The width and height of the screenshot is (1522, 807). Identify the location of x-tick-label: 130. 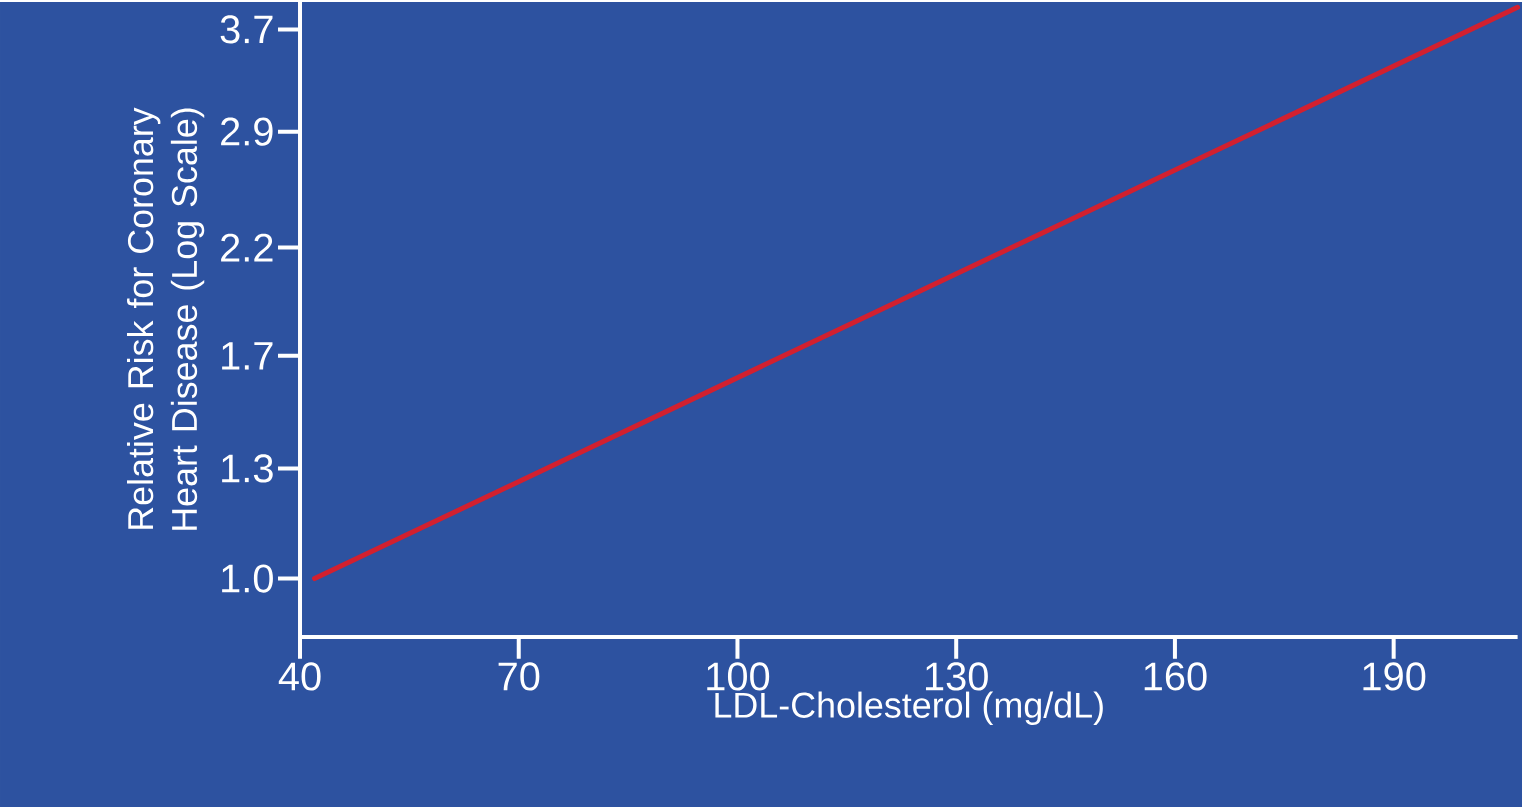
(956, 676).